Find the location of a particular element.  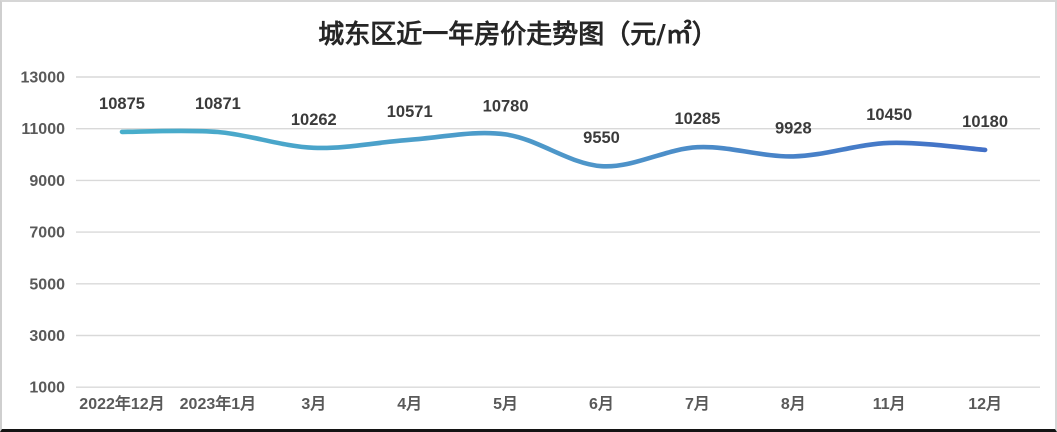

data-label: 9550 is located at coordinates (601, 138).